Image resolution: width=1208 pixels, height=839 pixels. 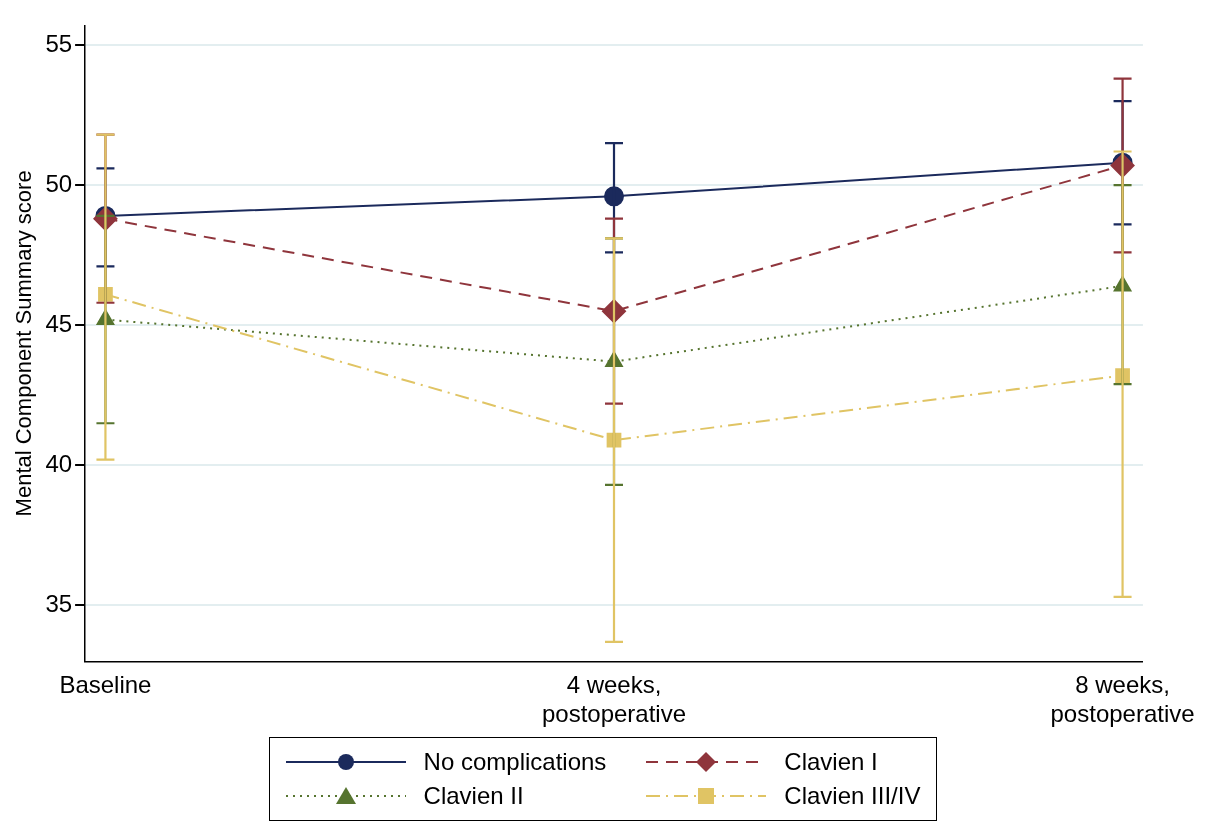 I want to click on y-tick-label: 50, so click(x=59, y=183).